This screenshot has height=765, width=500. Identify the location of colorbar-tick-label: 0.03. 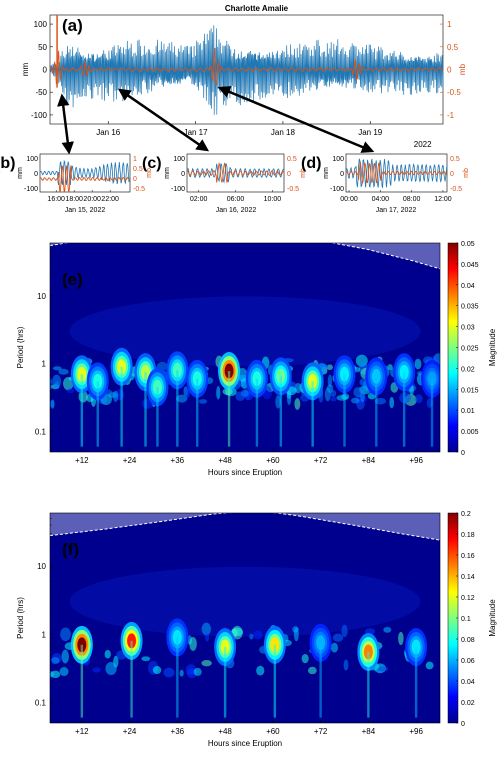
(468, 328).